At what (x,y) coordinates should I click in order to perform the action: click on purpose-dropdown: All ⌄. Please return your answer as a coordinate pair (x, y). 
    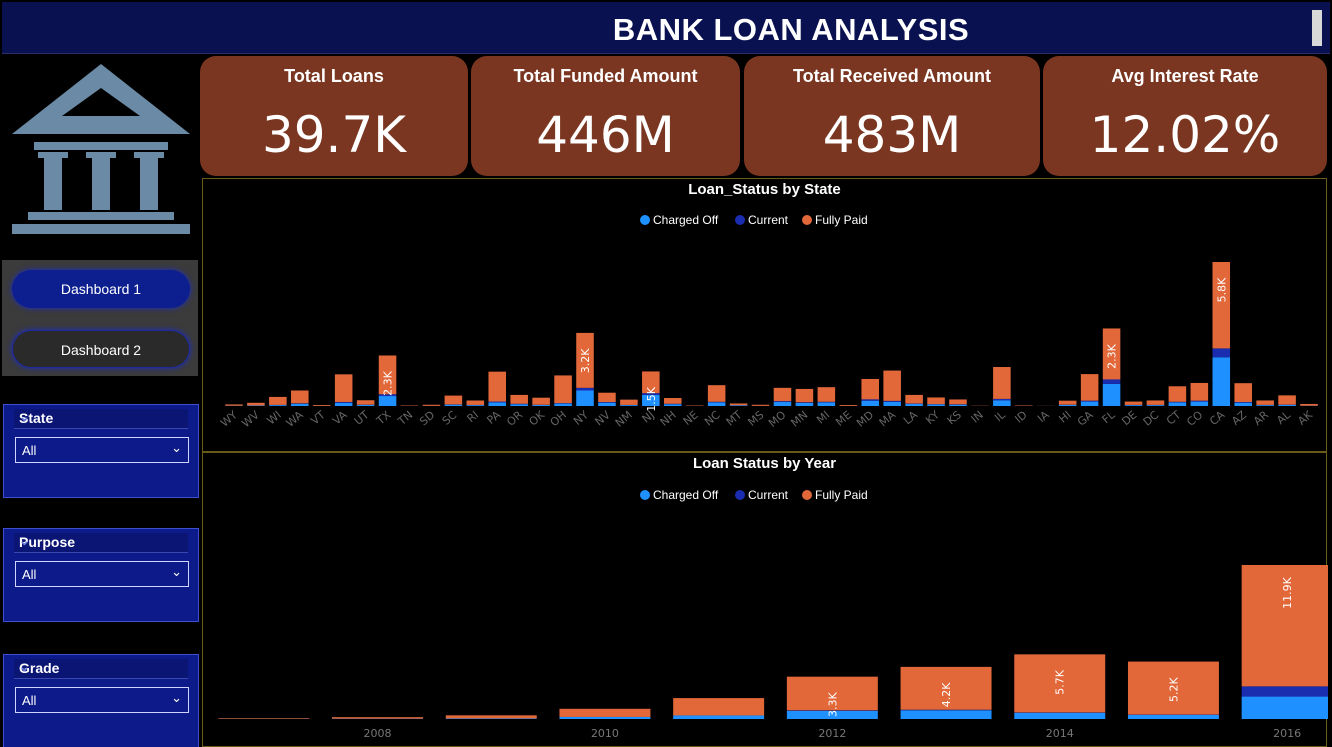
    Looking at the image, I should click on (102, 574).